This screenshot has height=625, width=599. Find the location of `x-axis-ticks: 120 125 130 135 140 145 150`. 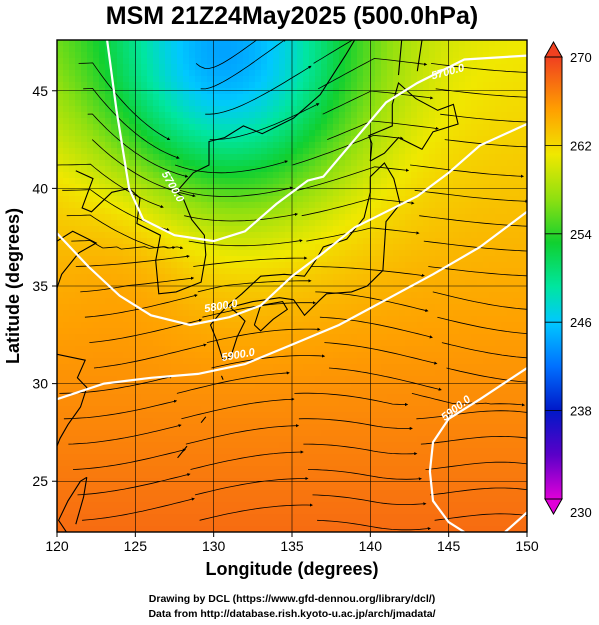

x-axis-ticks: 120 125 130 135 140 145 150 is located at coordinates (292, 543).